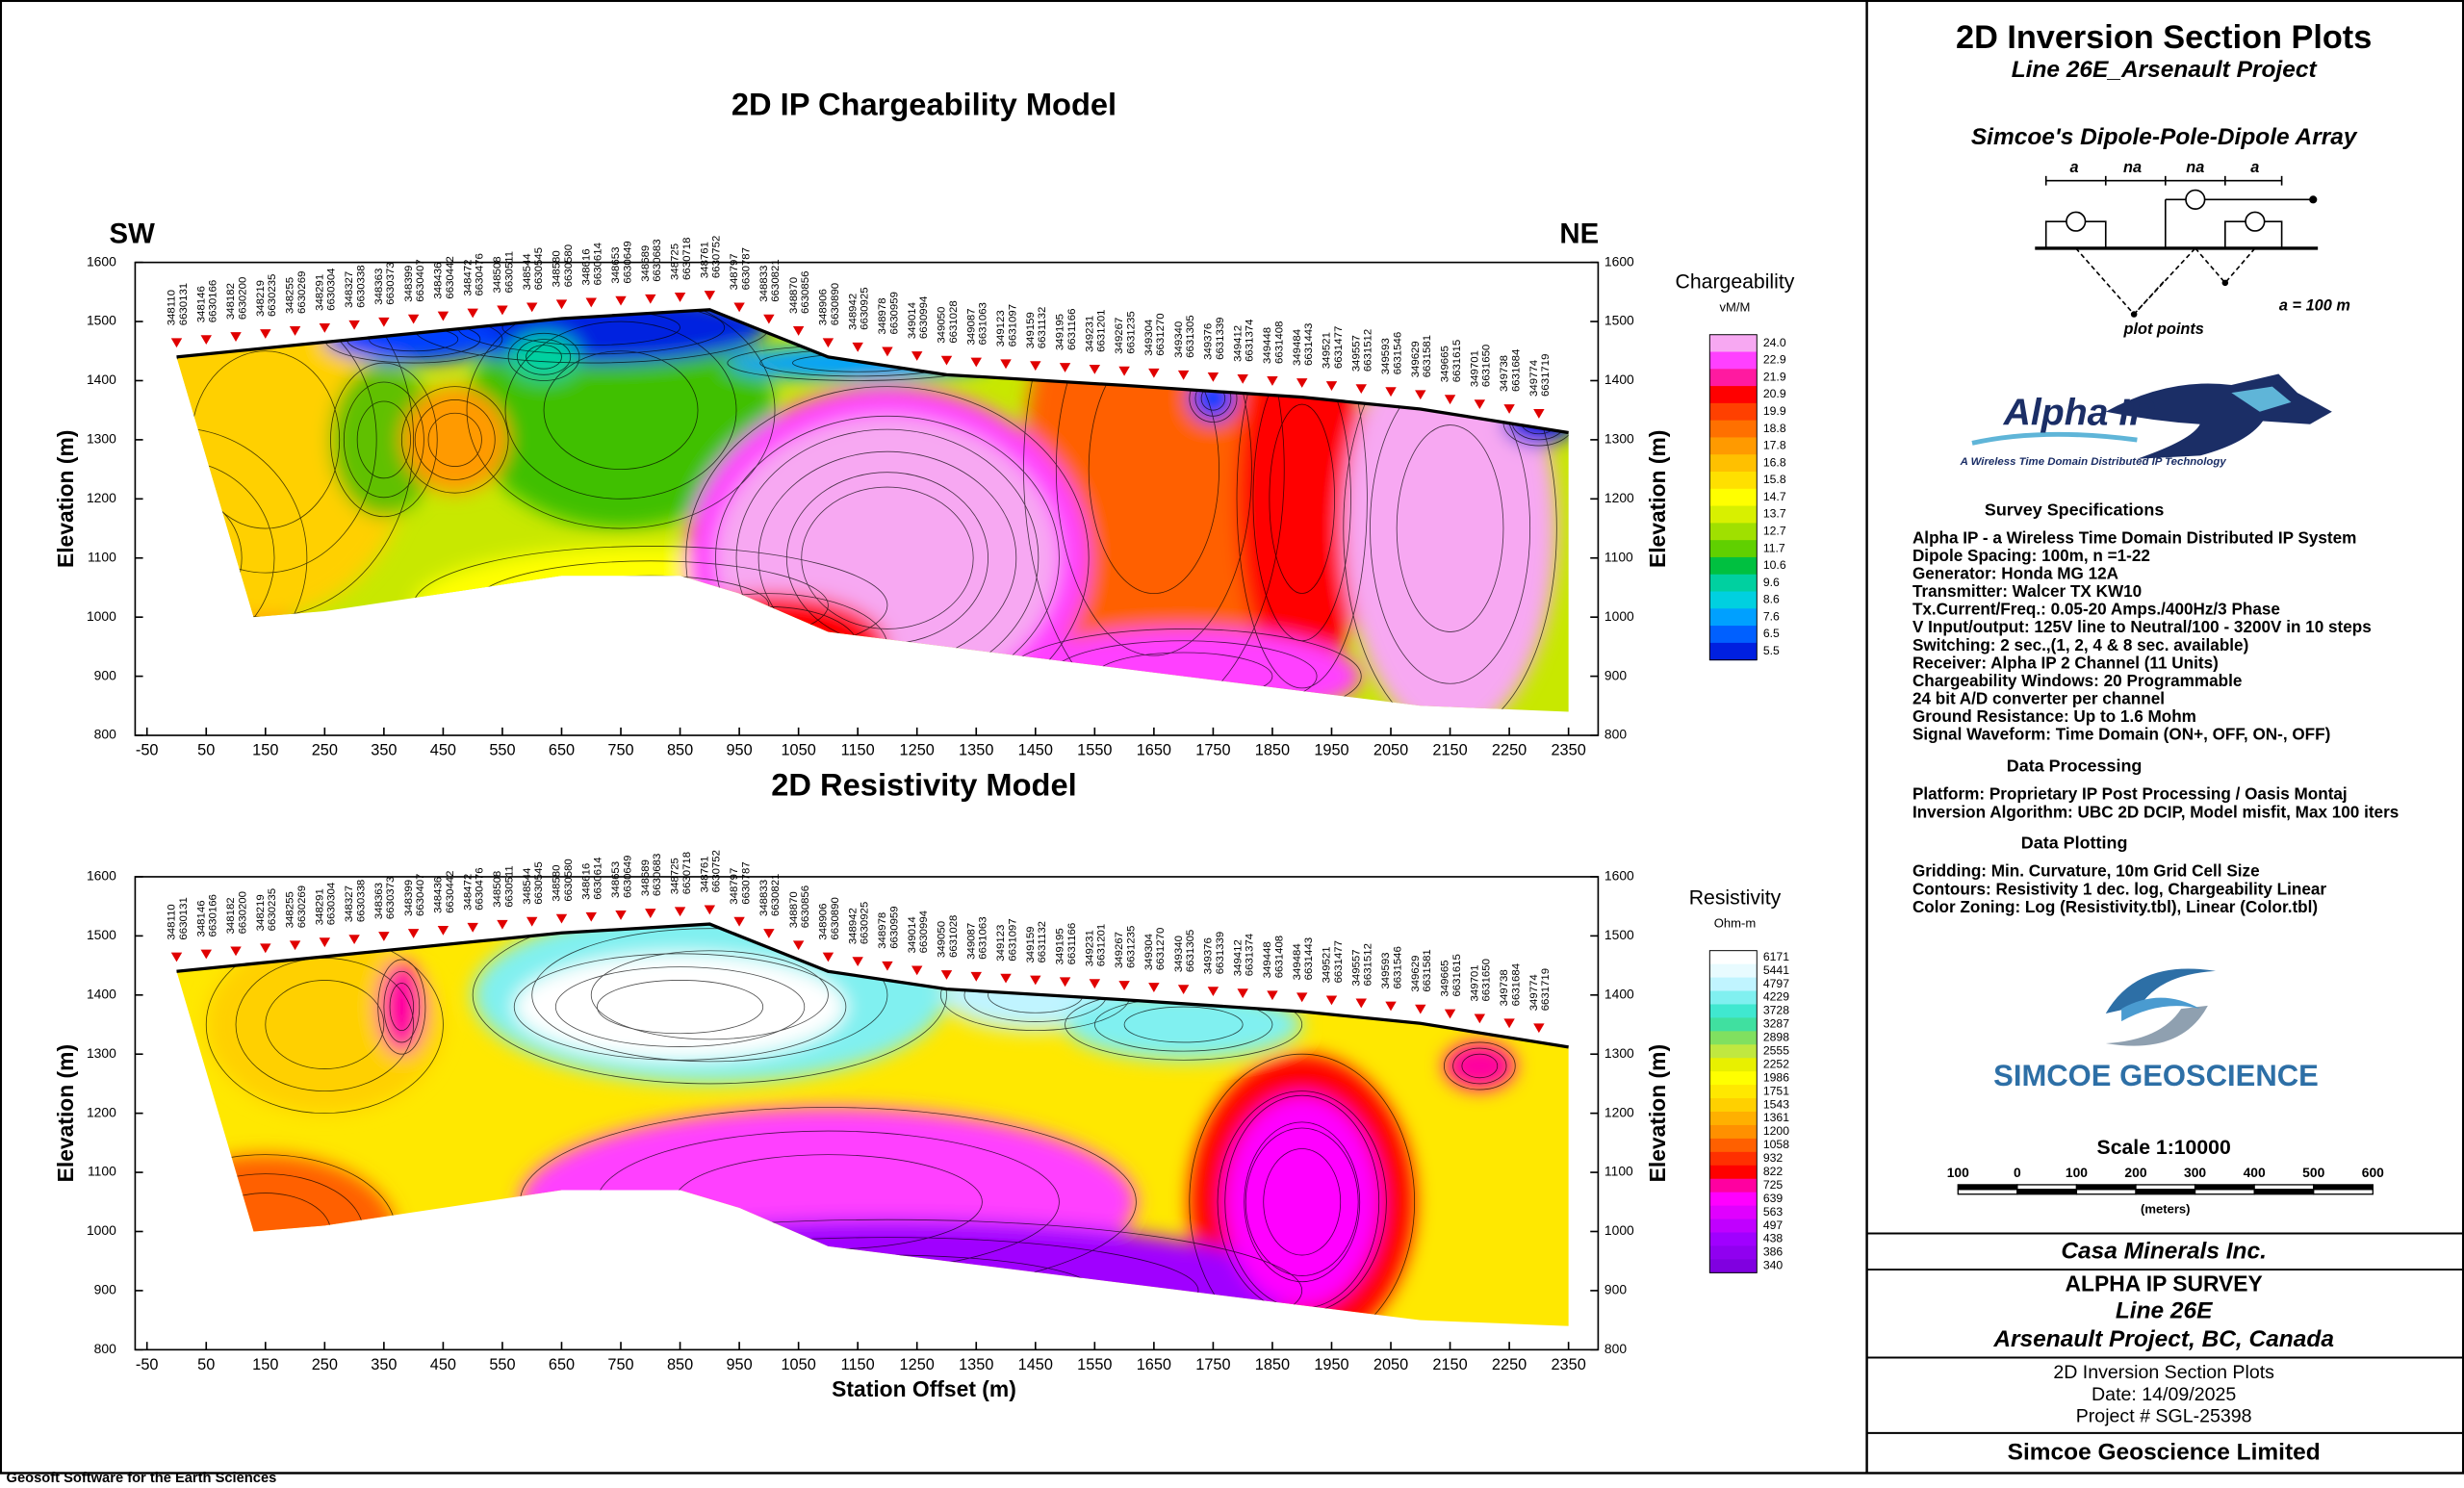 The height and width of the screenshot is (1488, 2464). What do you see at coordinates (1774, 411) in the screenshot?
I see `colorbar-label: 19.9` at bounding box center [1774, 411].